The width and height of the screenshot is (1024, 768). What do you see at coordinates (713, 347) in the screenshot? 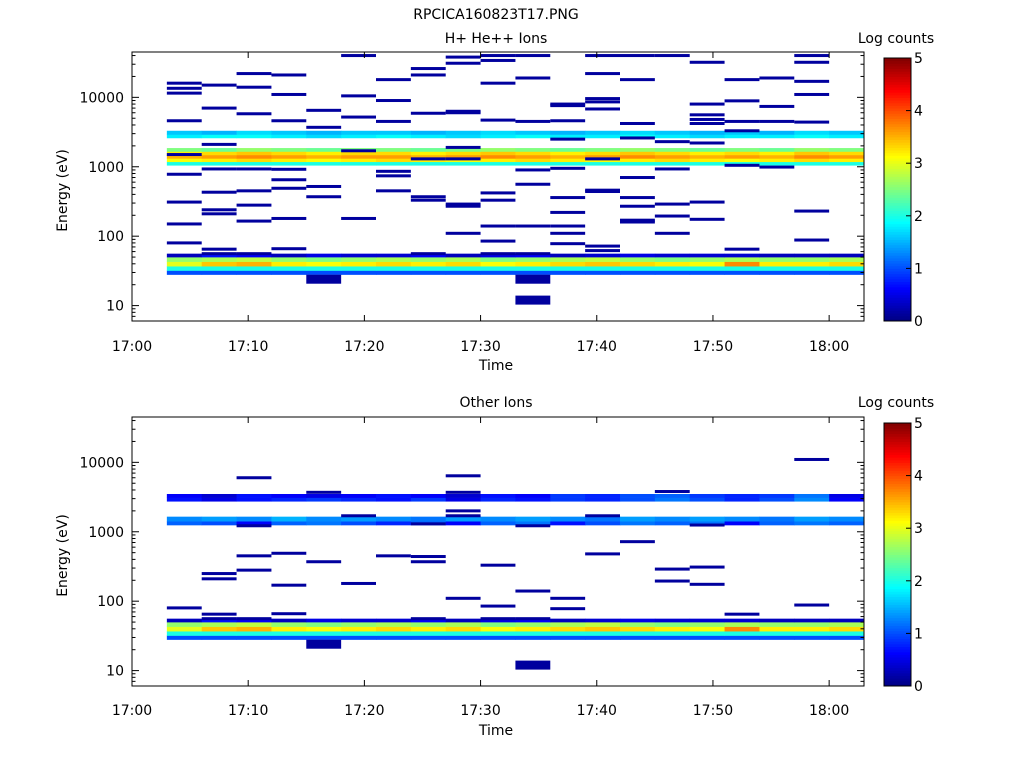
I see `x-tick-label: 17:50` at bounding box center [713, 347].